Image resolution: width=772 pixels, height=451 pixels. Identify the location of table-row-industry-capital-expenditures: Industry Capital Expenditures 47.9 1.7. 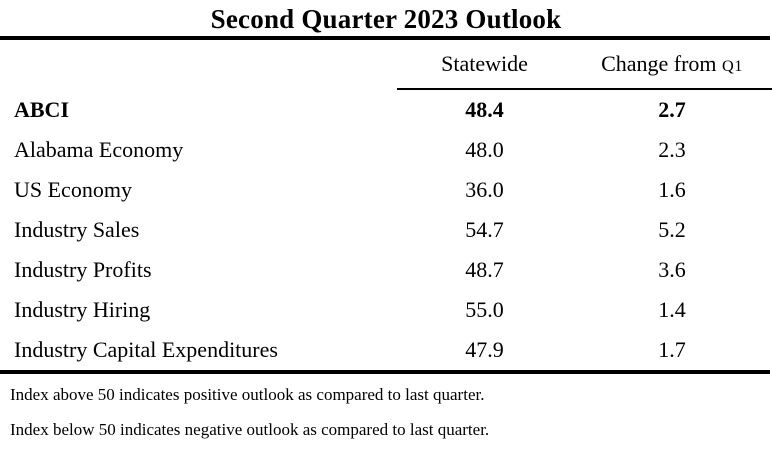
(386, 350).